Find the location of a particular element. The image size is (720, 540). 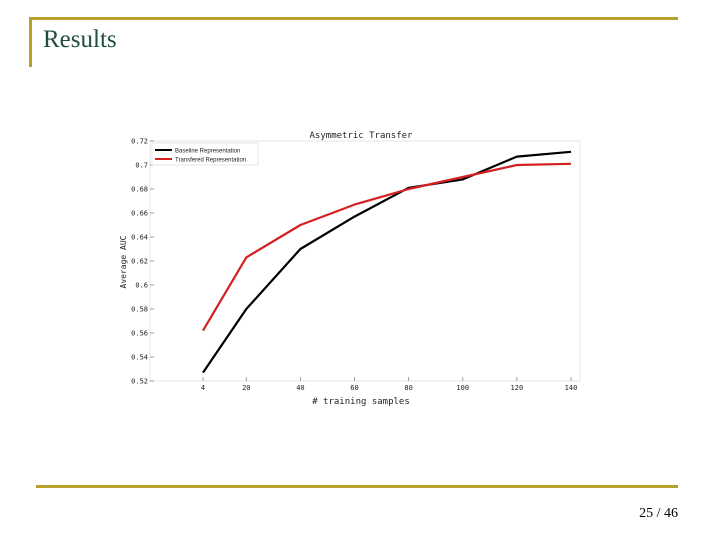

y-axis-label: Average AUC is located at coordinates (123, 261).